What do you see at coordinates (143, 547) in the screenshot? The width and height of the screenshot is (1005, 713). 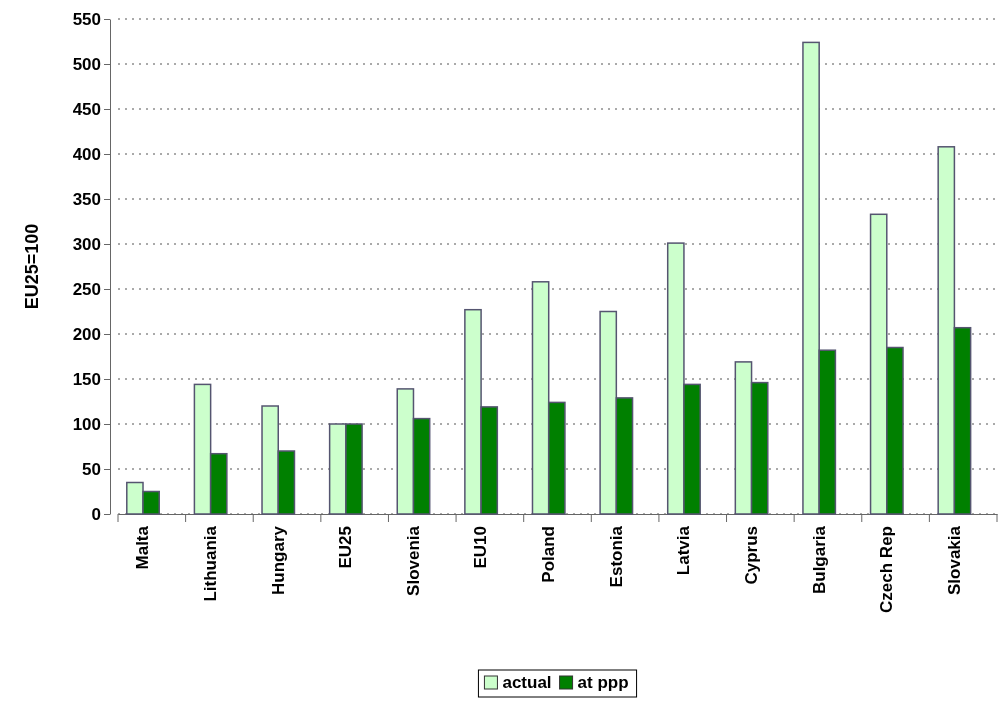 I see `x-tick-label: Malta` at bounding box center [143, 547].